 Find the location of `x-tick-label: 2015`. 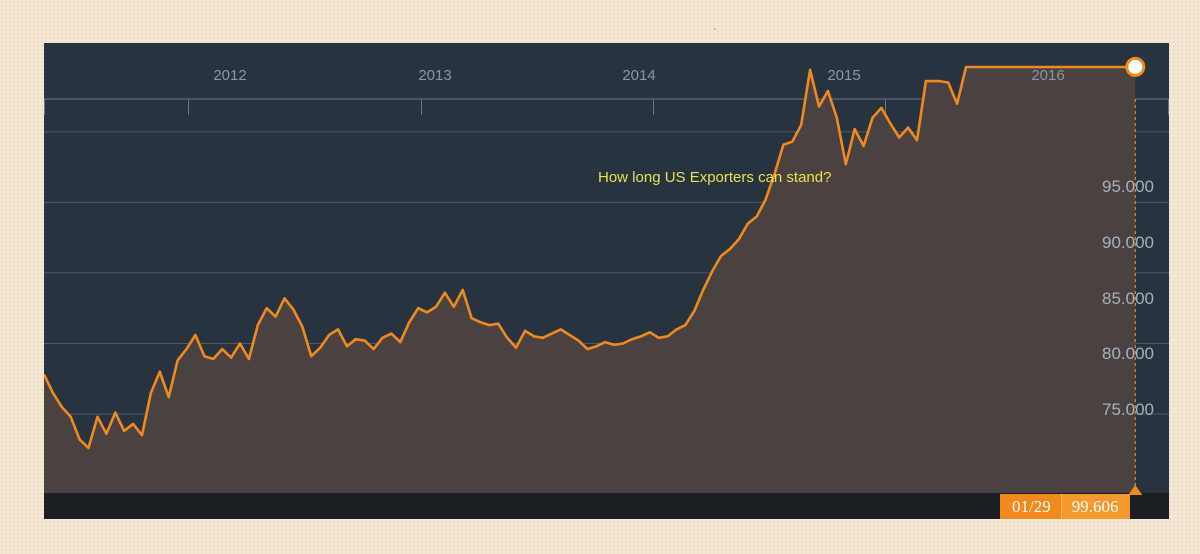

x-tick-label: 2015 is located at coordinates (844, 75).